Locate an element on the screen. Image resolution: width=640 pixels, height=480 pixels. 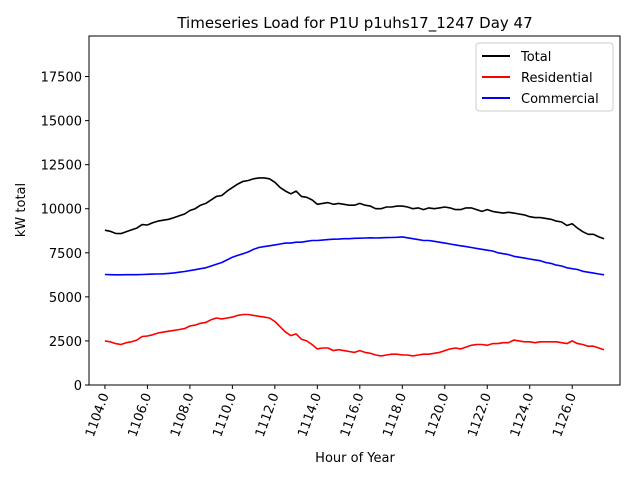
y-tick-label: 0 is located at coordinates (78, 386).